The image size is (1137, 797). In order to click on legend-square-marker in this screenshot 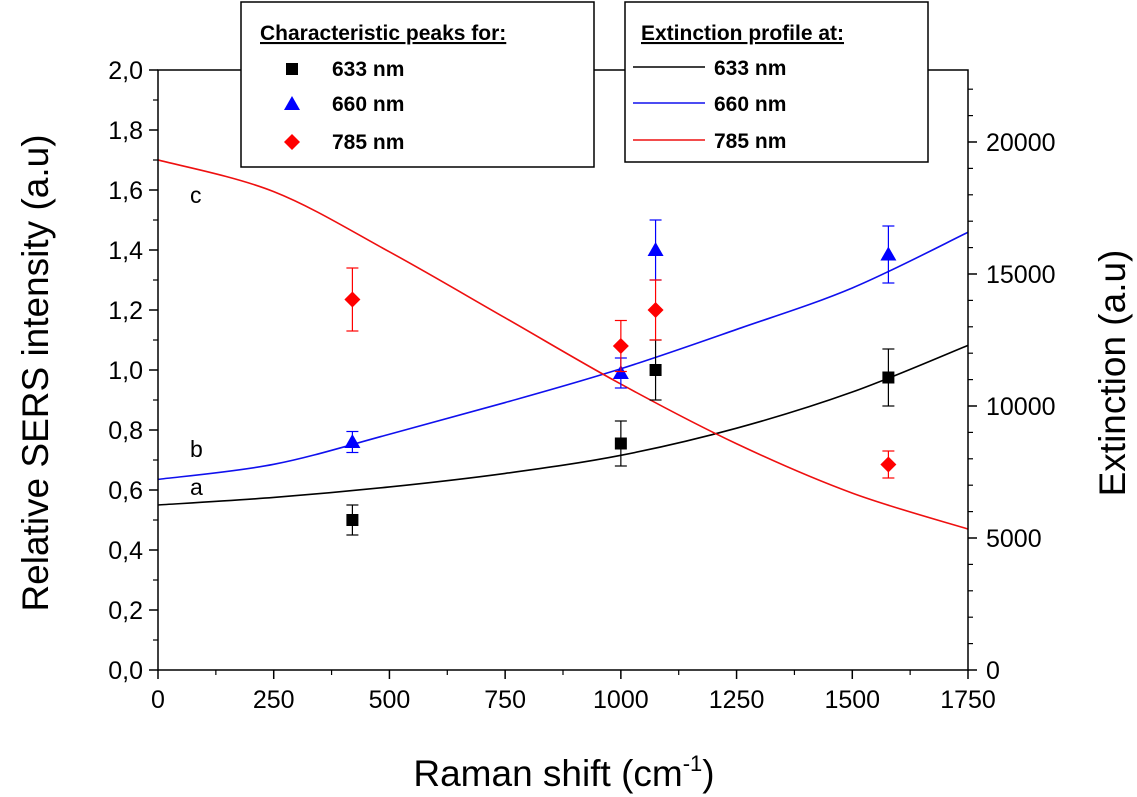, I will do `click(292, 69)`.